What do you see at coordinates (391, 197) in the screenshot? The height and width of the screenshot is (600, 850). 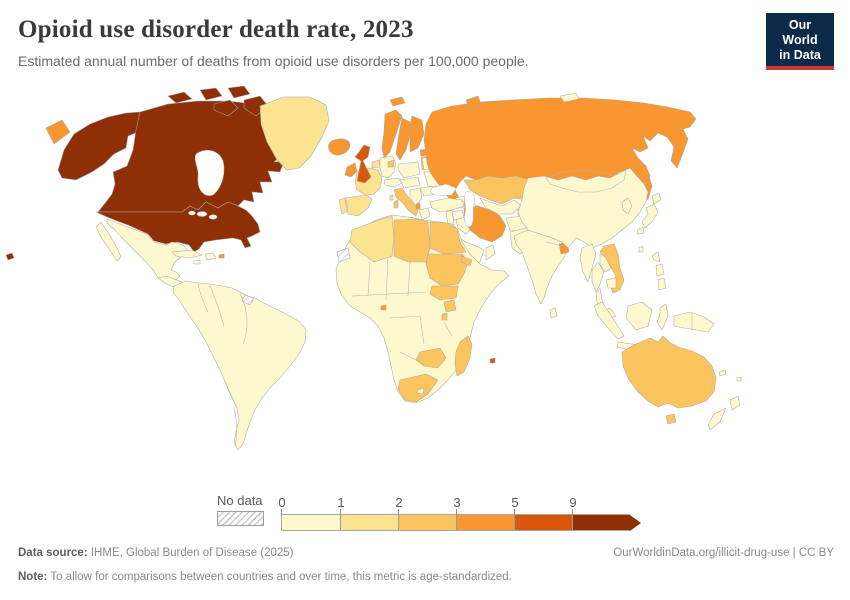 I see `country-corsica` at bounding box center [391, 197].